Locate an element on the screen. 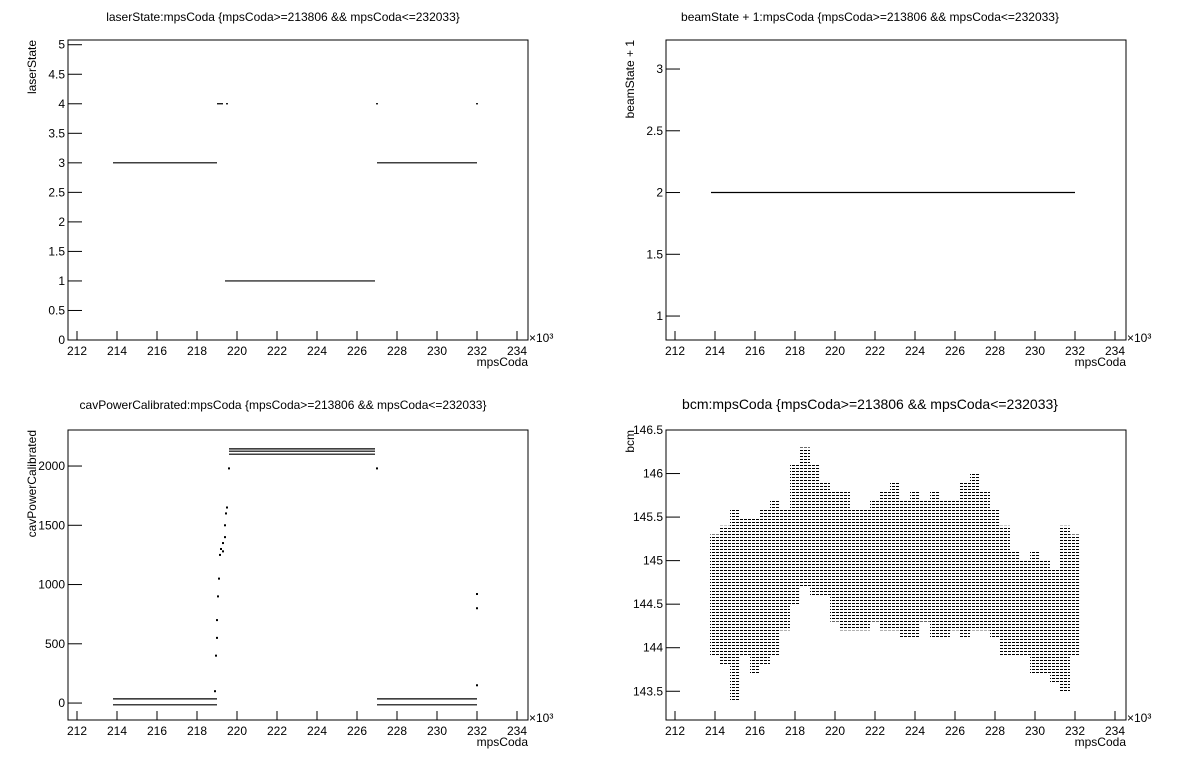 This screenshot has width=1196, height=772. y-tick-label: 144 is located at coordinates (653, 648).